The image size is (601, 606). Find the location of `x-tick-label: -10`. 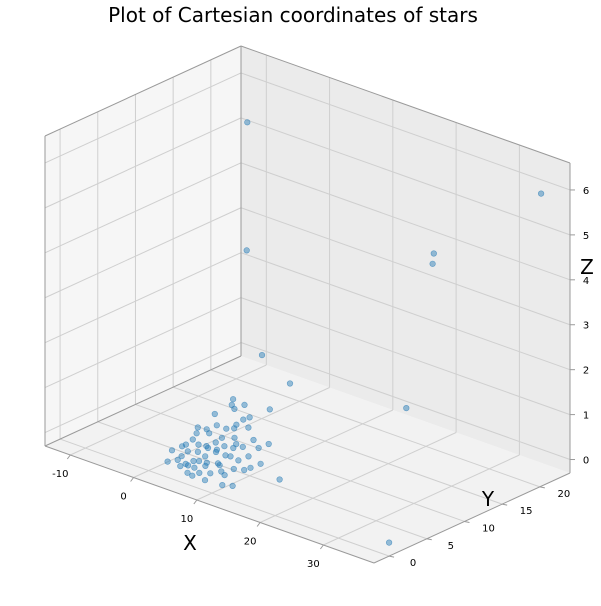

x-tick-label: -10 is located at coordinates (60, 474).